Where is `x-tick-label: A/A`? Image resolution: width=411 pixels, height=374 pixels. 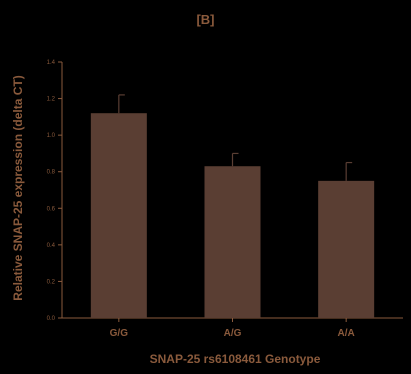
x-tick-label: A/A is located at coordinates (346, 333).